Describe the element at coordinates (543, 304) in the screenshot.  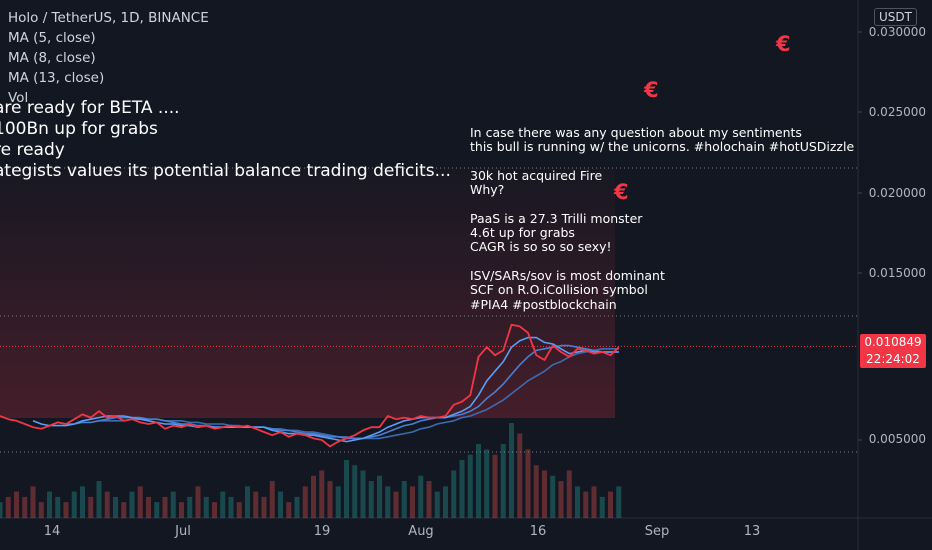
I see `note-line: #PIA4 #postblockchain` at that location.